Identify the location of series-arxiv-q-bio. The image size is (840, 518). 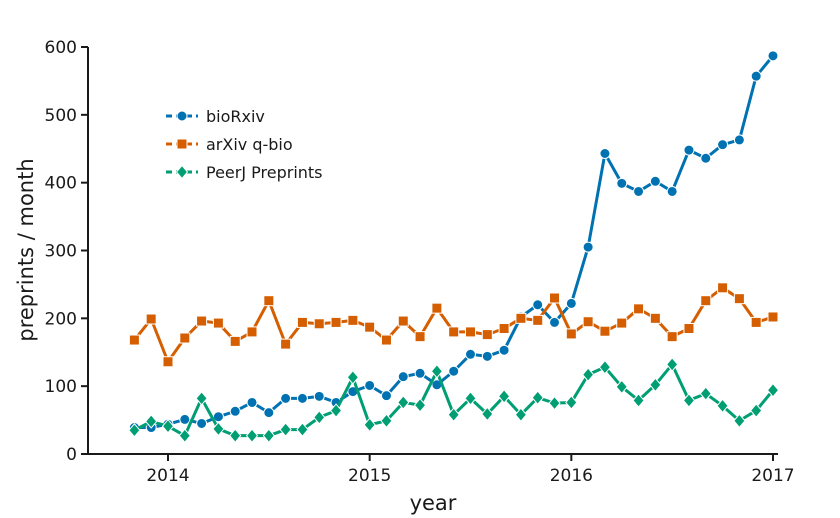
(453, 325).